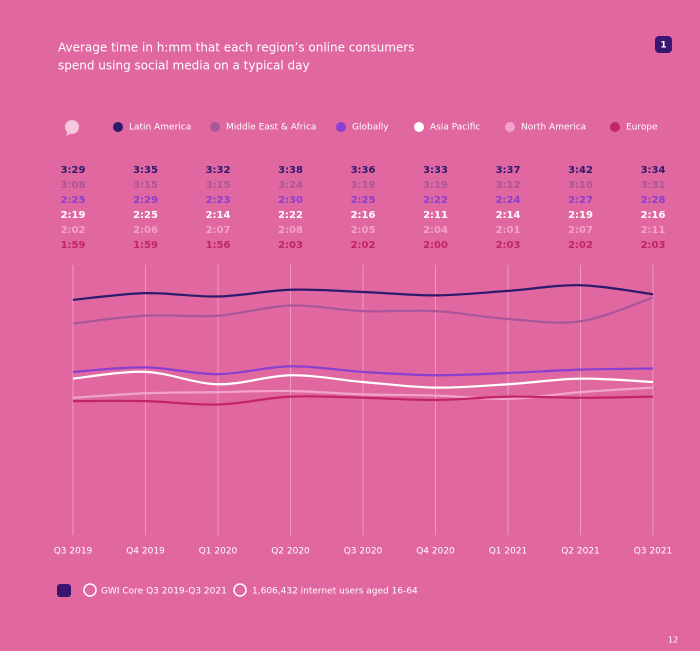 The width and height of the screenshot is (700, 651). What do you see at coordinates (290, 200) in the screenshot?
I see `data-label: 2:30` at bounding box center [290, 200].